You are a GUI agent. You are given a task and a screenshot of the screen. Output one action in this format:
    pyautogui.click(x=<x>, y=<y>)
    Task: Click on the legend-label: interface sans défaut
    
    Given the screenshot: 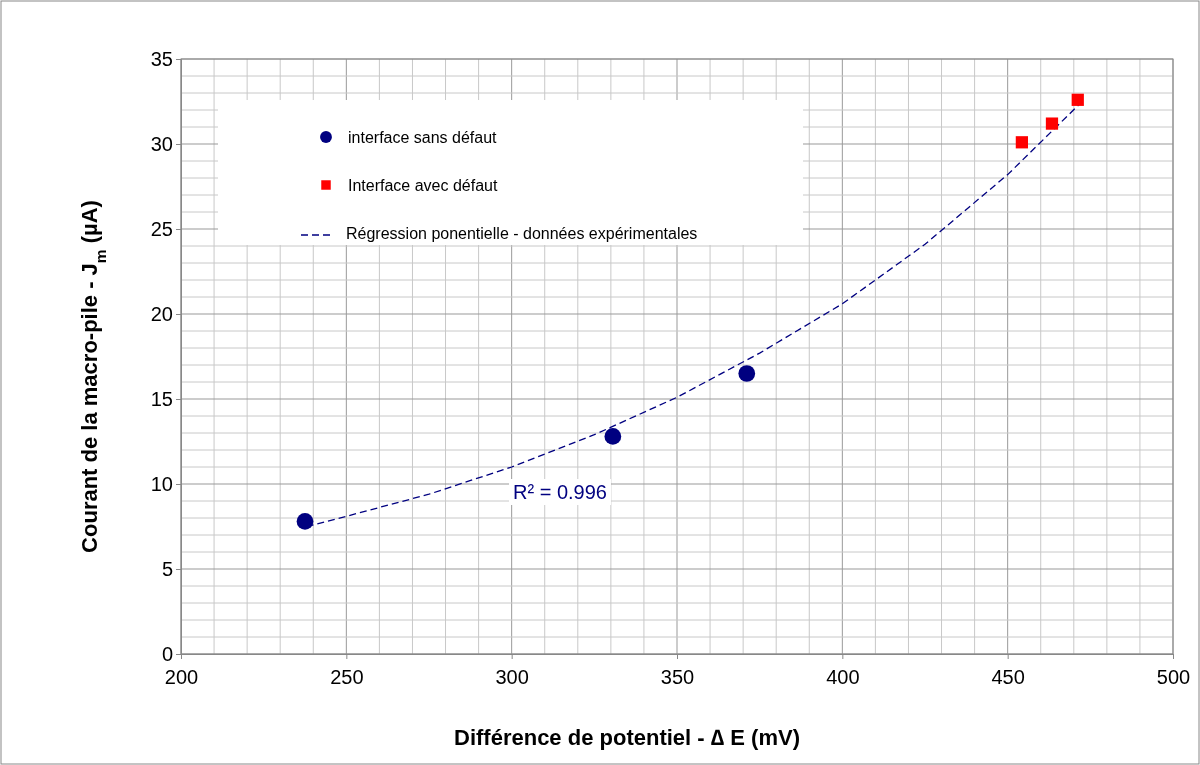 What is the action you would take?
    pyautogui.click(x=423, y=137)
    